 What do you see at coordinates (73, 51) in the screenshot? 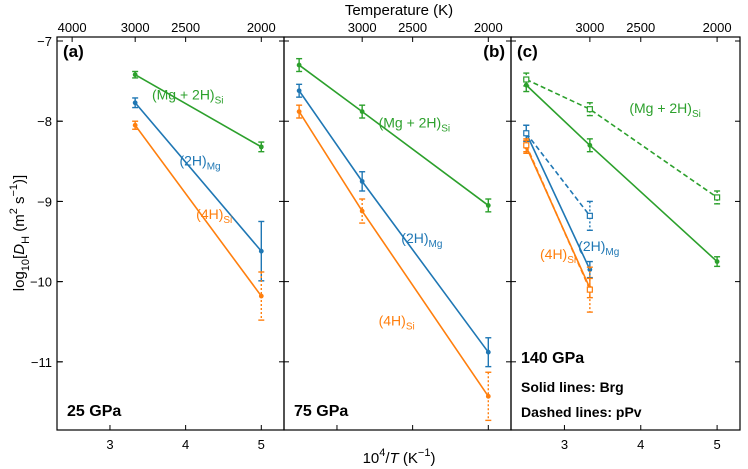
I see `panel-label: (a)` at bounding box center [73, 51].